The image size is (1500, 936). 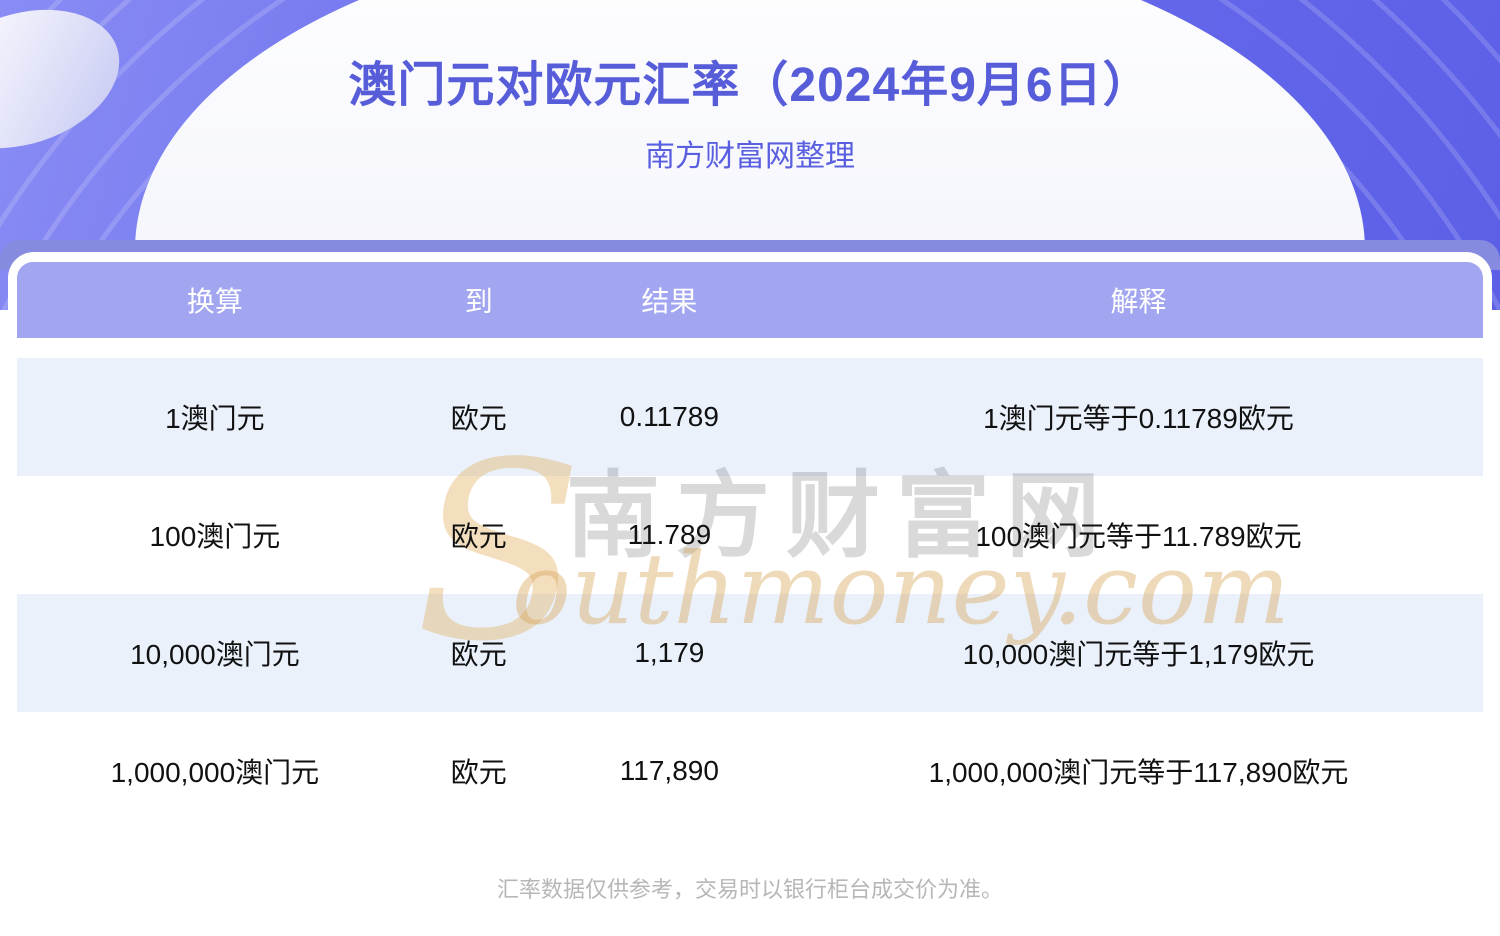 What do you see at coordinates (669, 301) in the screenshot?
I see `column-header-result: 结果` at bounding box center [669, 301].